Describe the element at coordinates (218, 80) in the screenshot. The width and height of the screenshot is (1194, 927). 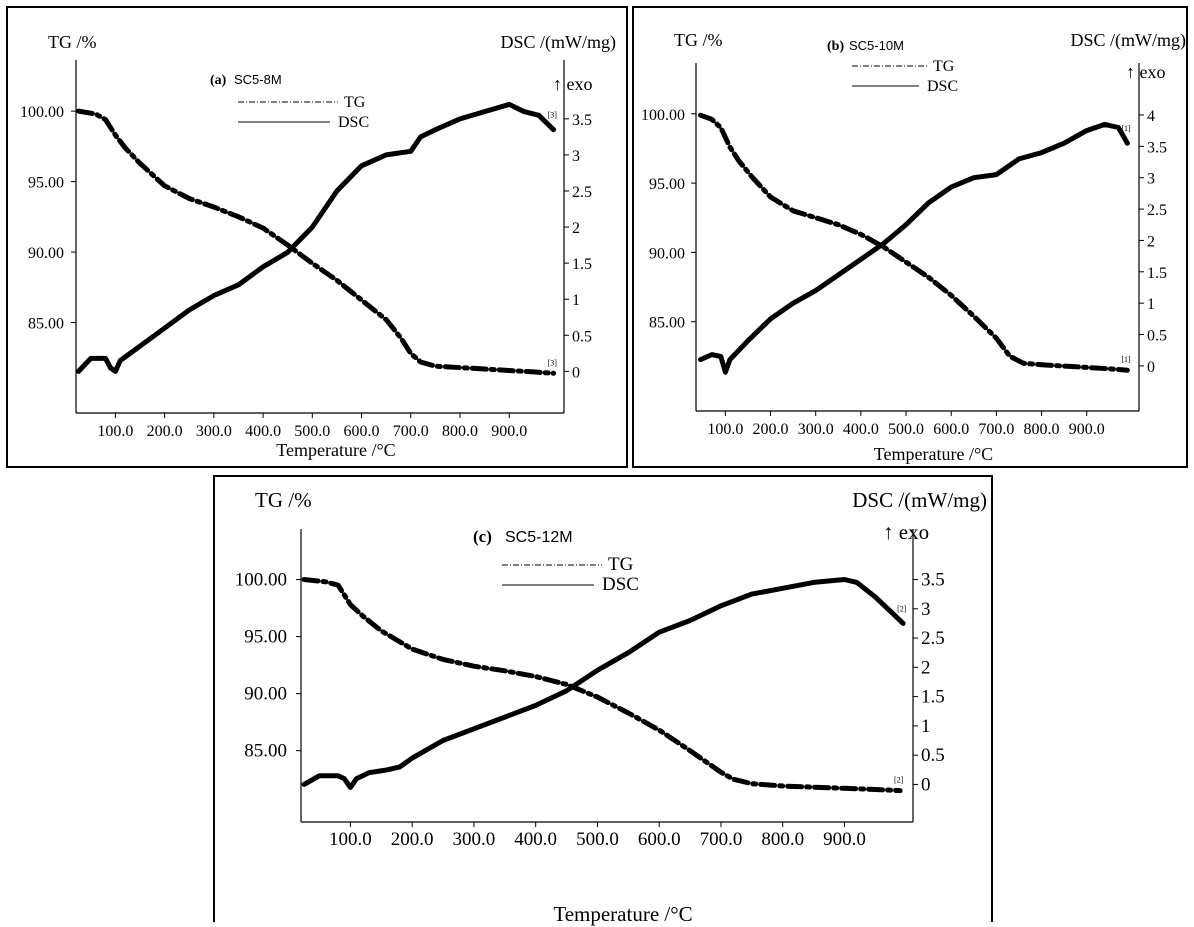
I see `panel-letter-label: (a)` at that location.